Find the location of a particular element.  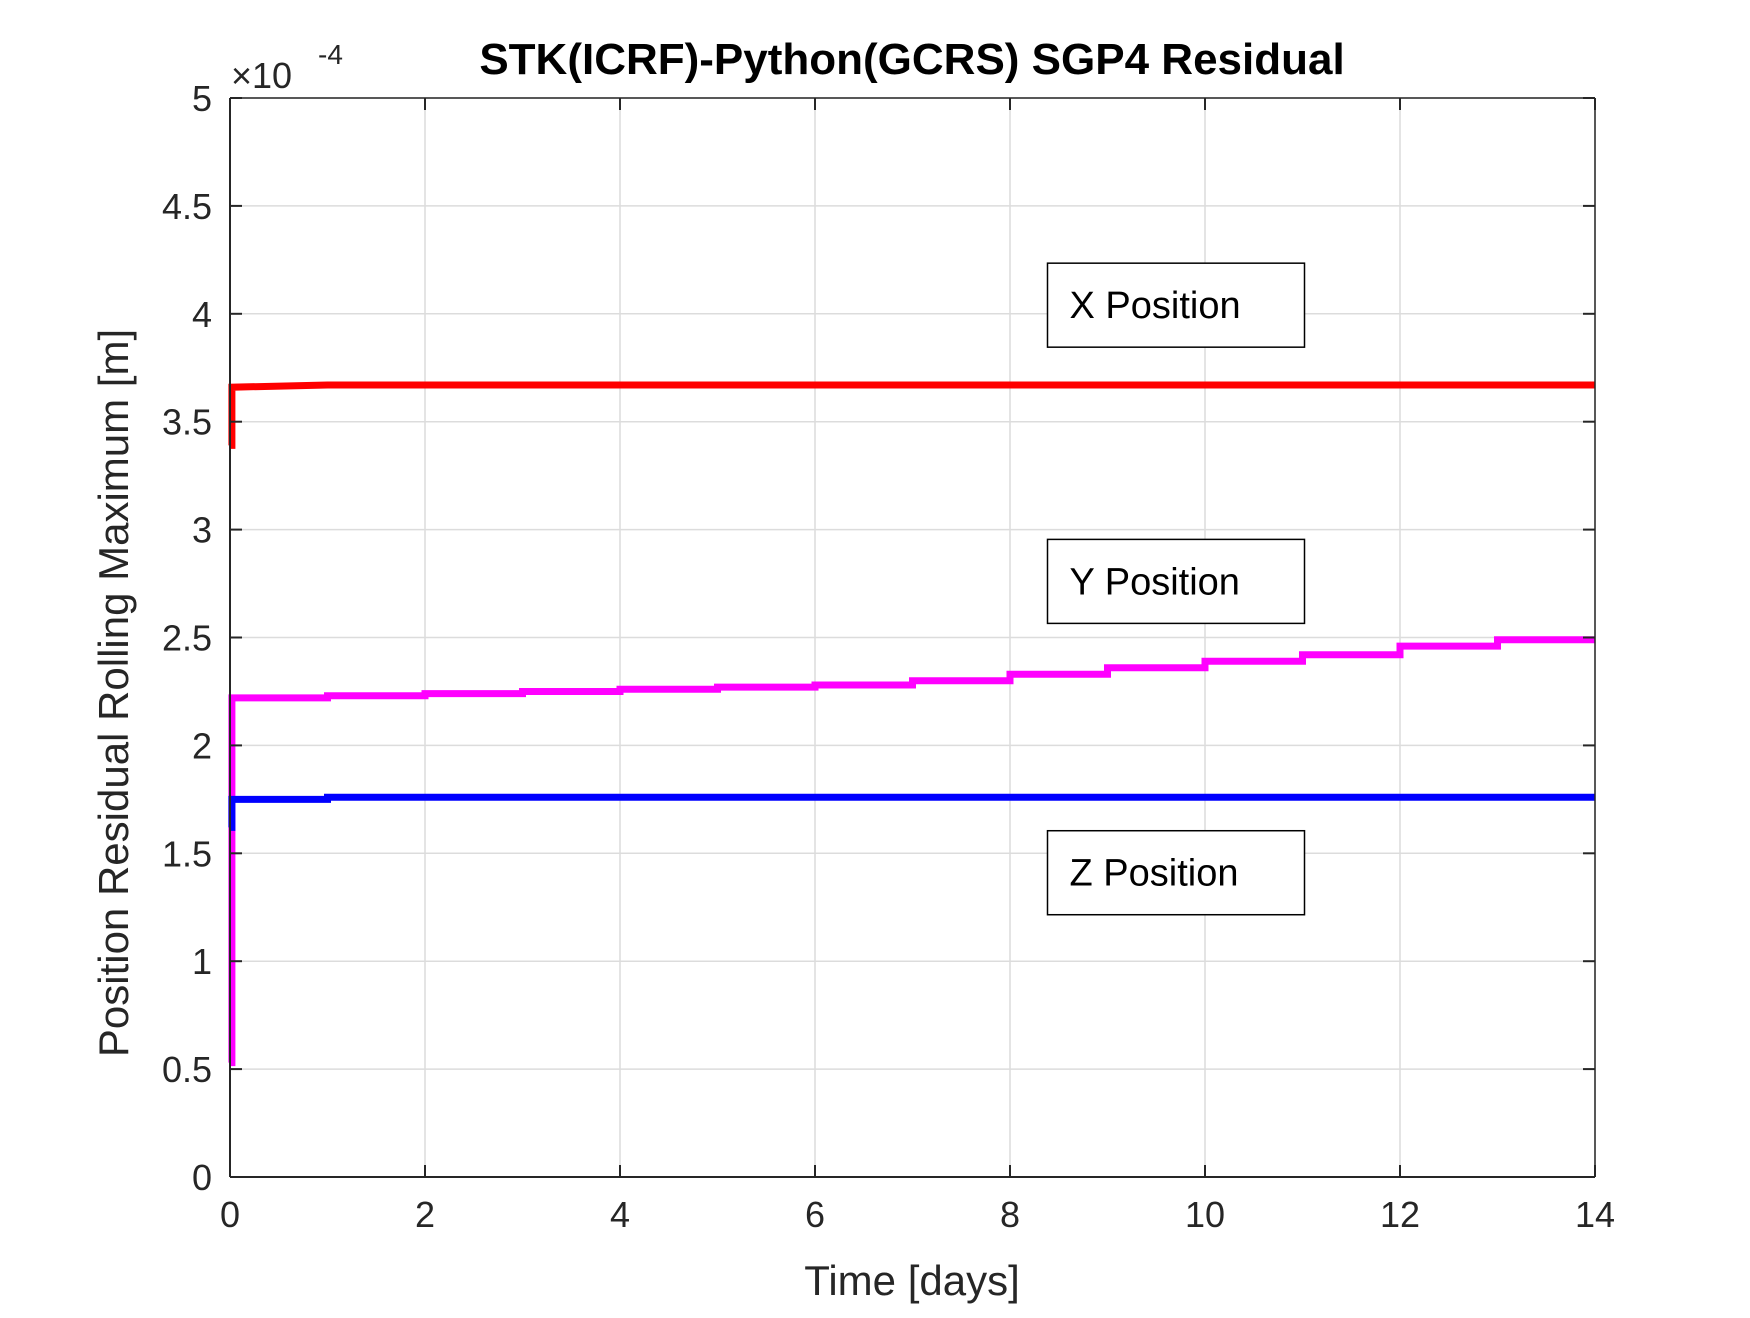

y-tick-label: 3 is located at coordinates (202, 530).